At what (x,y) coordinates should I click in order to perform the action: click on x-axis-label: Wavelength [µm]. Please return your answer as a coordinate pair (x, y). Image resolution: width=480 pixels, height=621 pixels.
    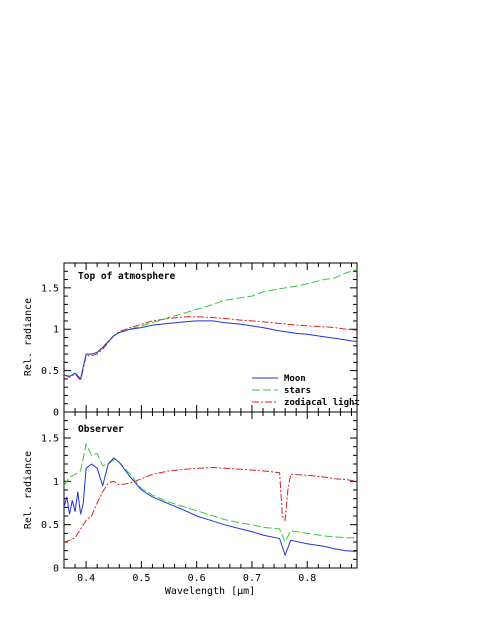
    Looking at the image, I should click on (210, 591).